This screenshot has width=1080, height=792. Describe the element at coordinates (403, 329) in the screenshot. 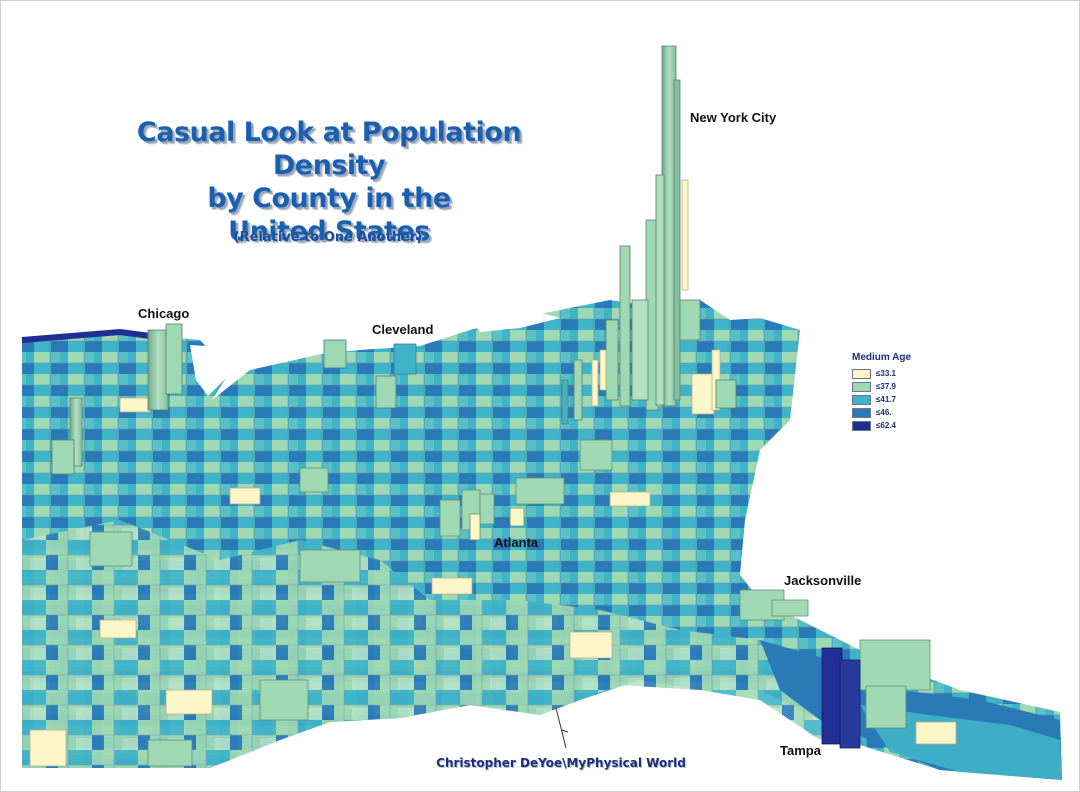

I see `label-cleveland: Cleveland` at that location.